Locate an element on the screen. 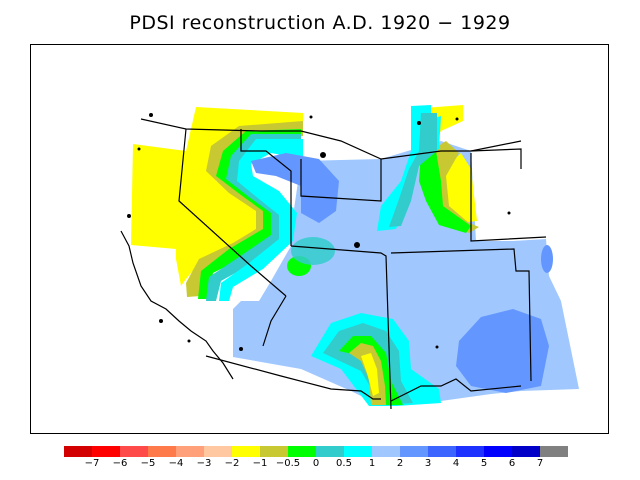 This screenshot has height=480, width=640. colorbar is located at coordinates (316, 451).